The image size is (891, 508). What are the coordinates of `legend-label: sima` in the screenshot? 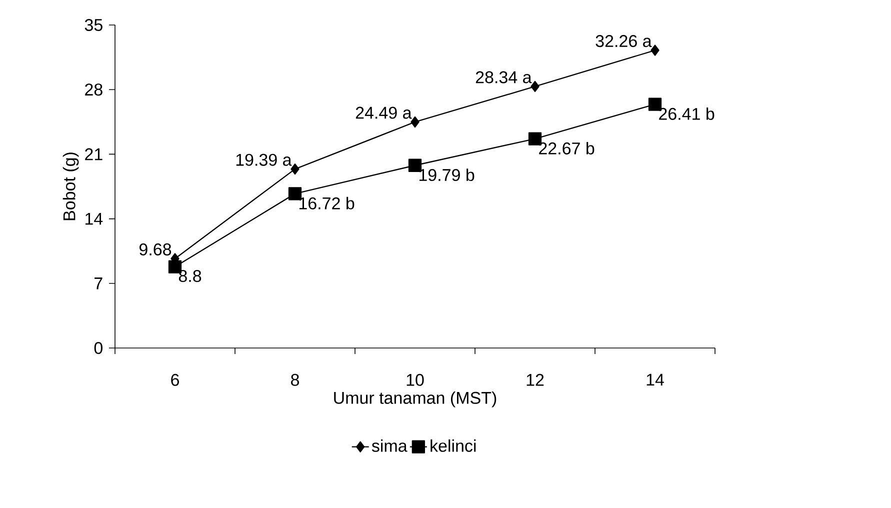 It's located at (390, 445).